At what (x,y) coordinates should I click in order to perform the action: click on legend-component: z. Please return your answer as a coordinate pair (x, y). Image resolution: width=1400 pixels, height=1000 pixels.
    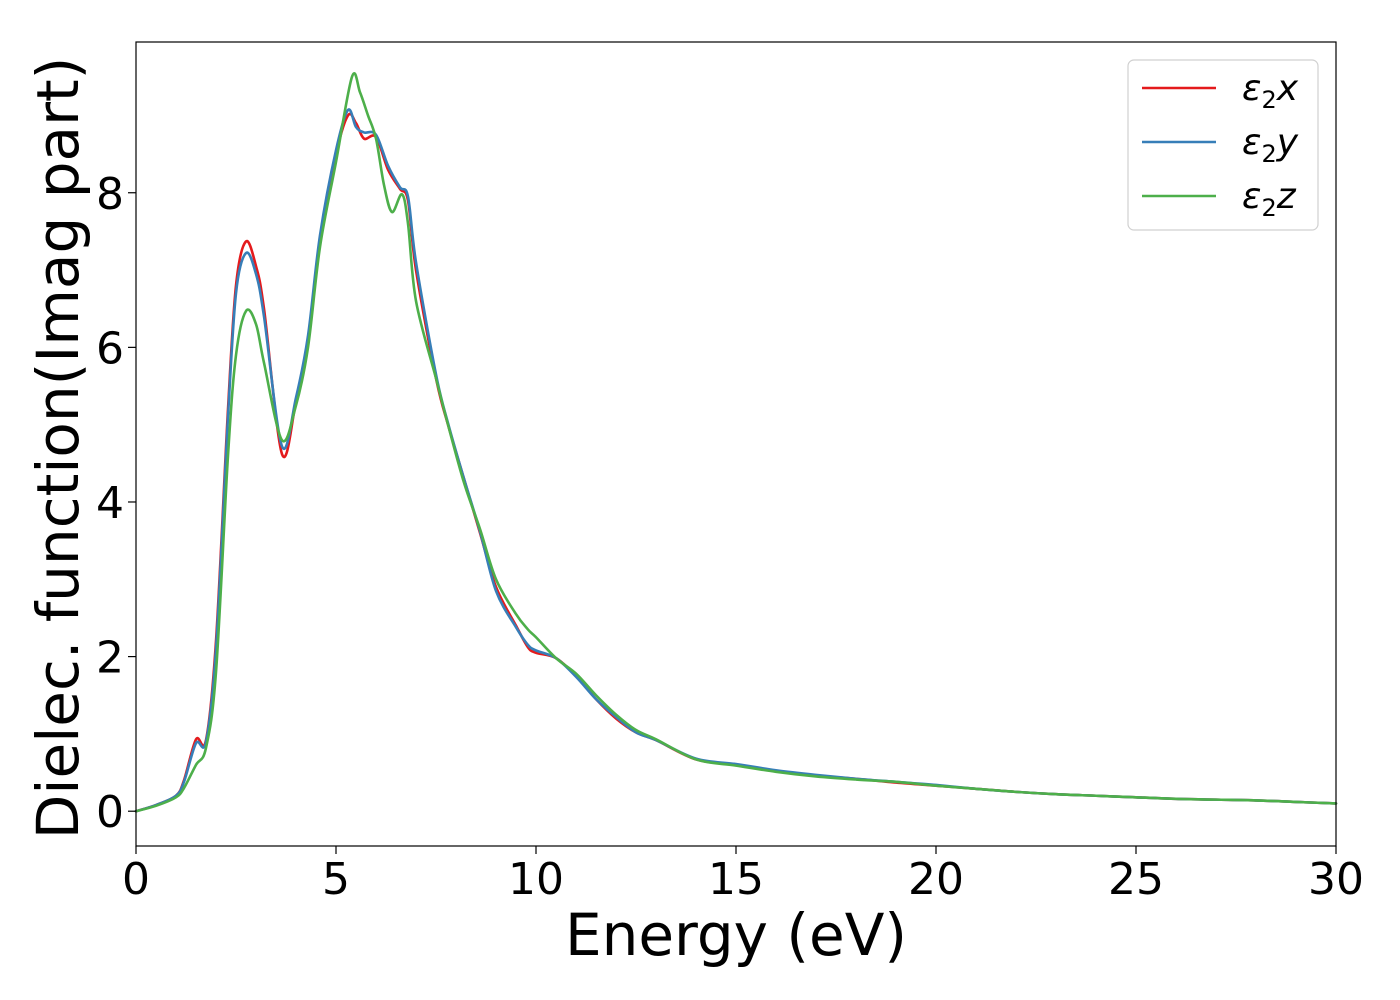
    Looking at the image, I should click on (1286, 196).